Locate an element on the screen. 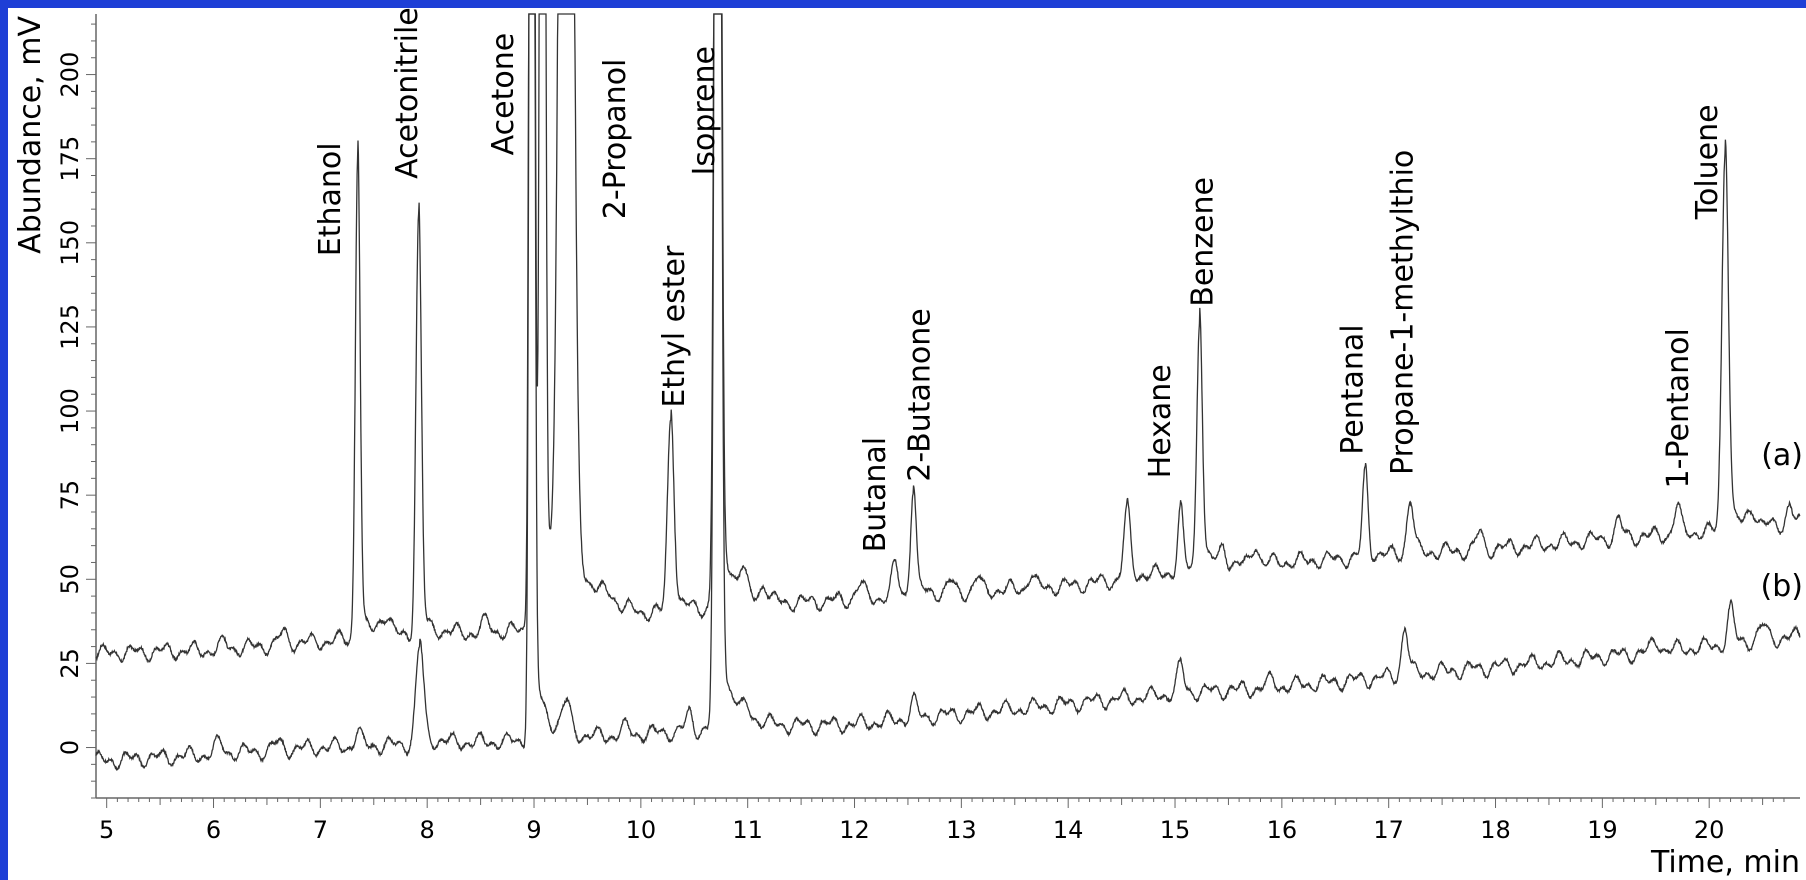 The width and height of the screenshot is (1806, 880). x-tick-label: 5 is located at coordinates (106, 830).